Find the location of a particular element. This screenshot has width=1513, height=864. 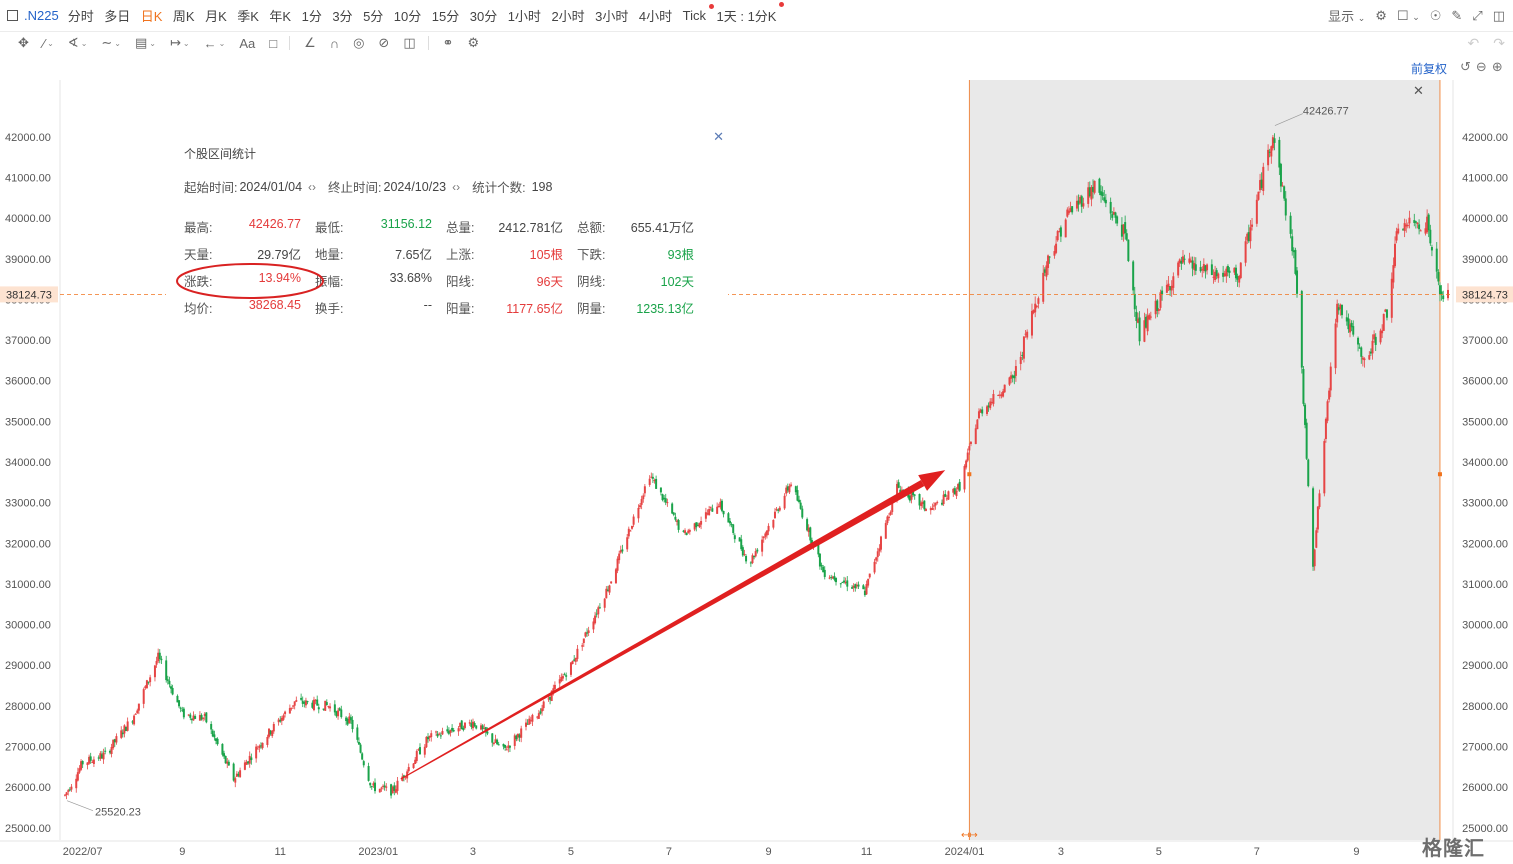

stat-label: 阴线: is located at coordinates (591, 282).